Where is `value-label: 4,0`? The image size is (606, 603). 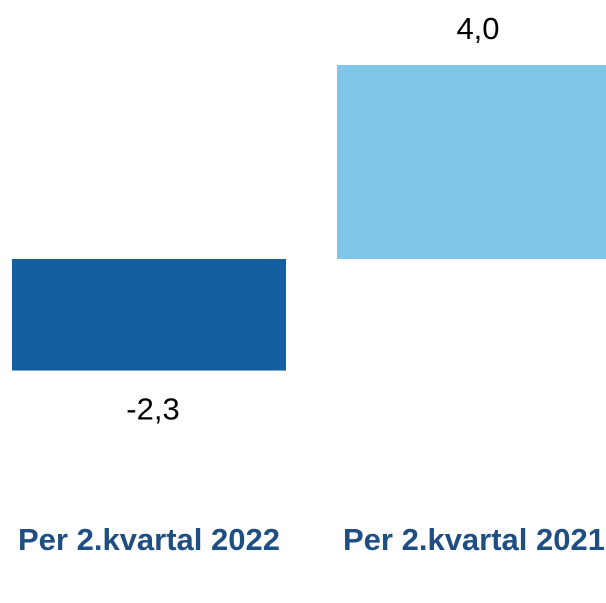
value-label: 4,0 is located at coordinates (477, 28).